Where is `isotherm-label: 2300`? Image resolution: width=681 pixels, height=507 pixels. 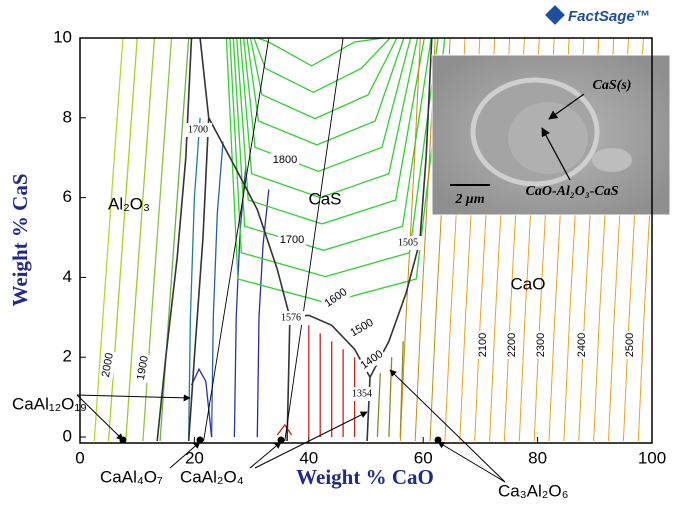 isotherm-label: 2300 is located at coordinates (541, 345).